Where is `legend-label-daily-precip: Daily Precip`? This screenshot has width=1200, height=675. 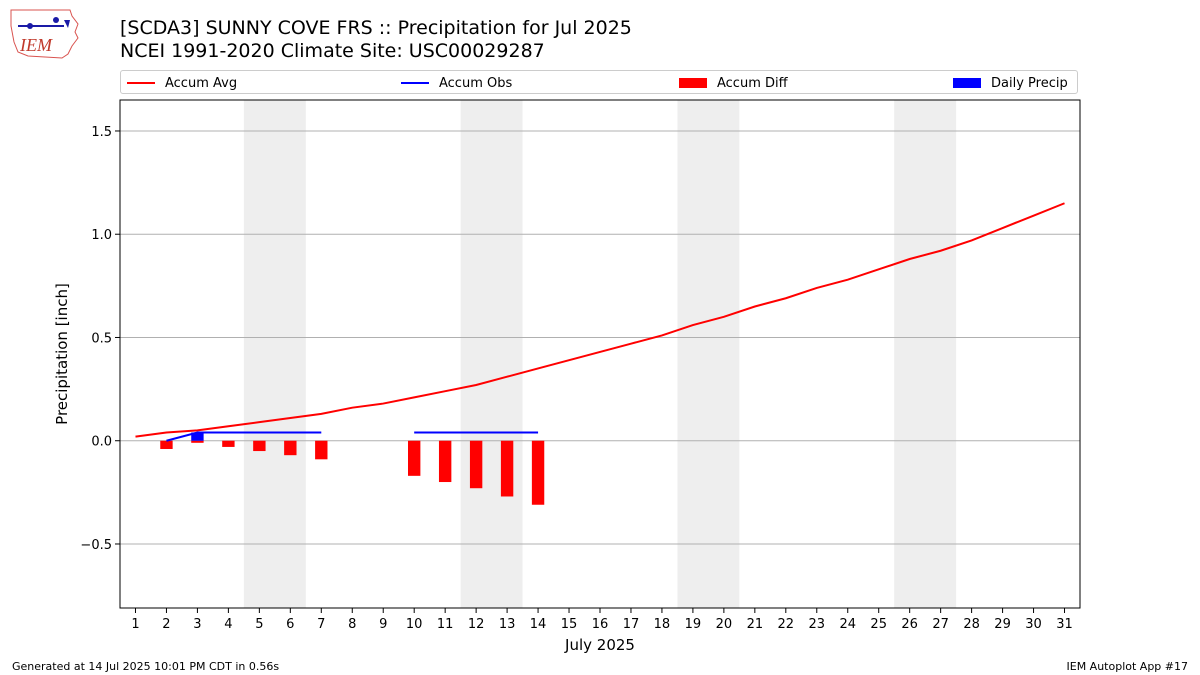
legend-label-daily-precip: Daily Precip is located at coordinates (1029, 83).